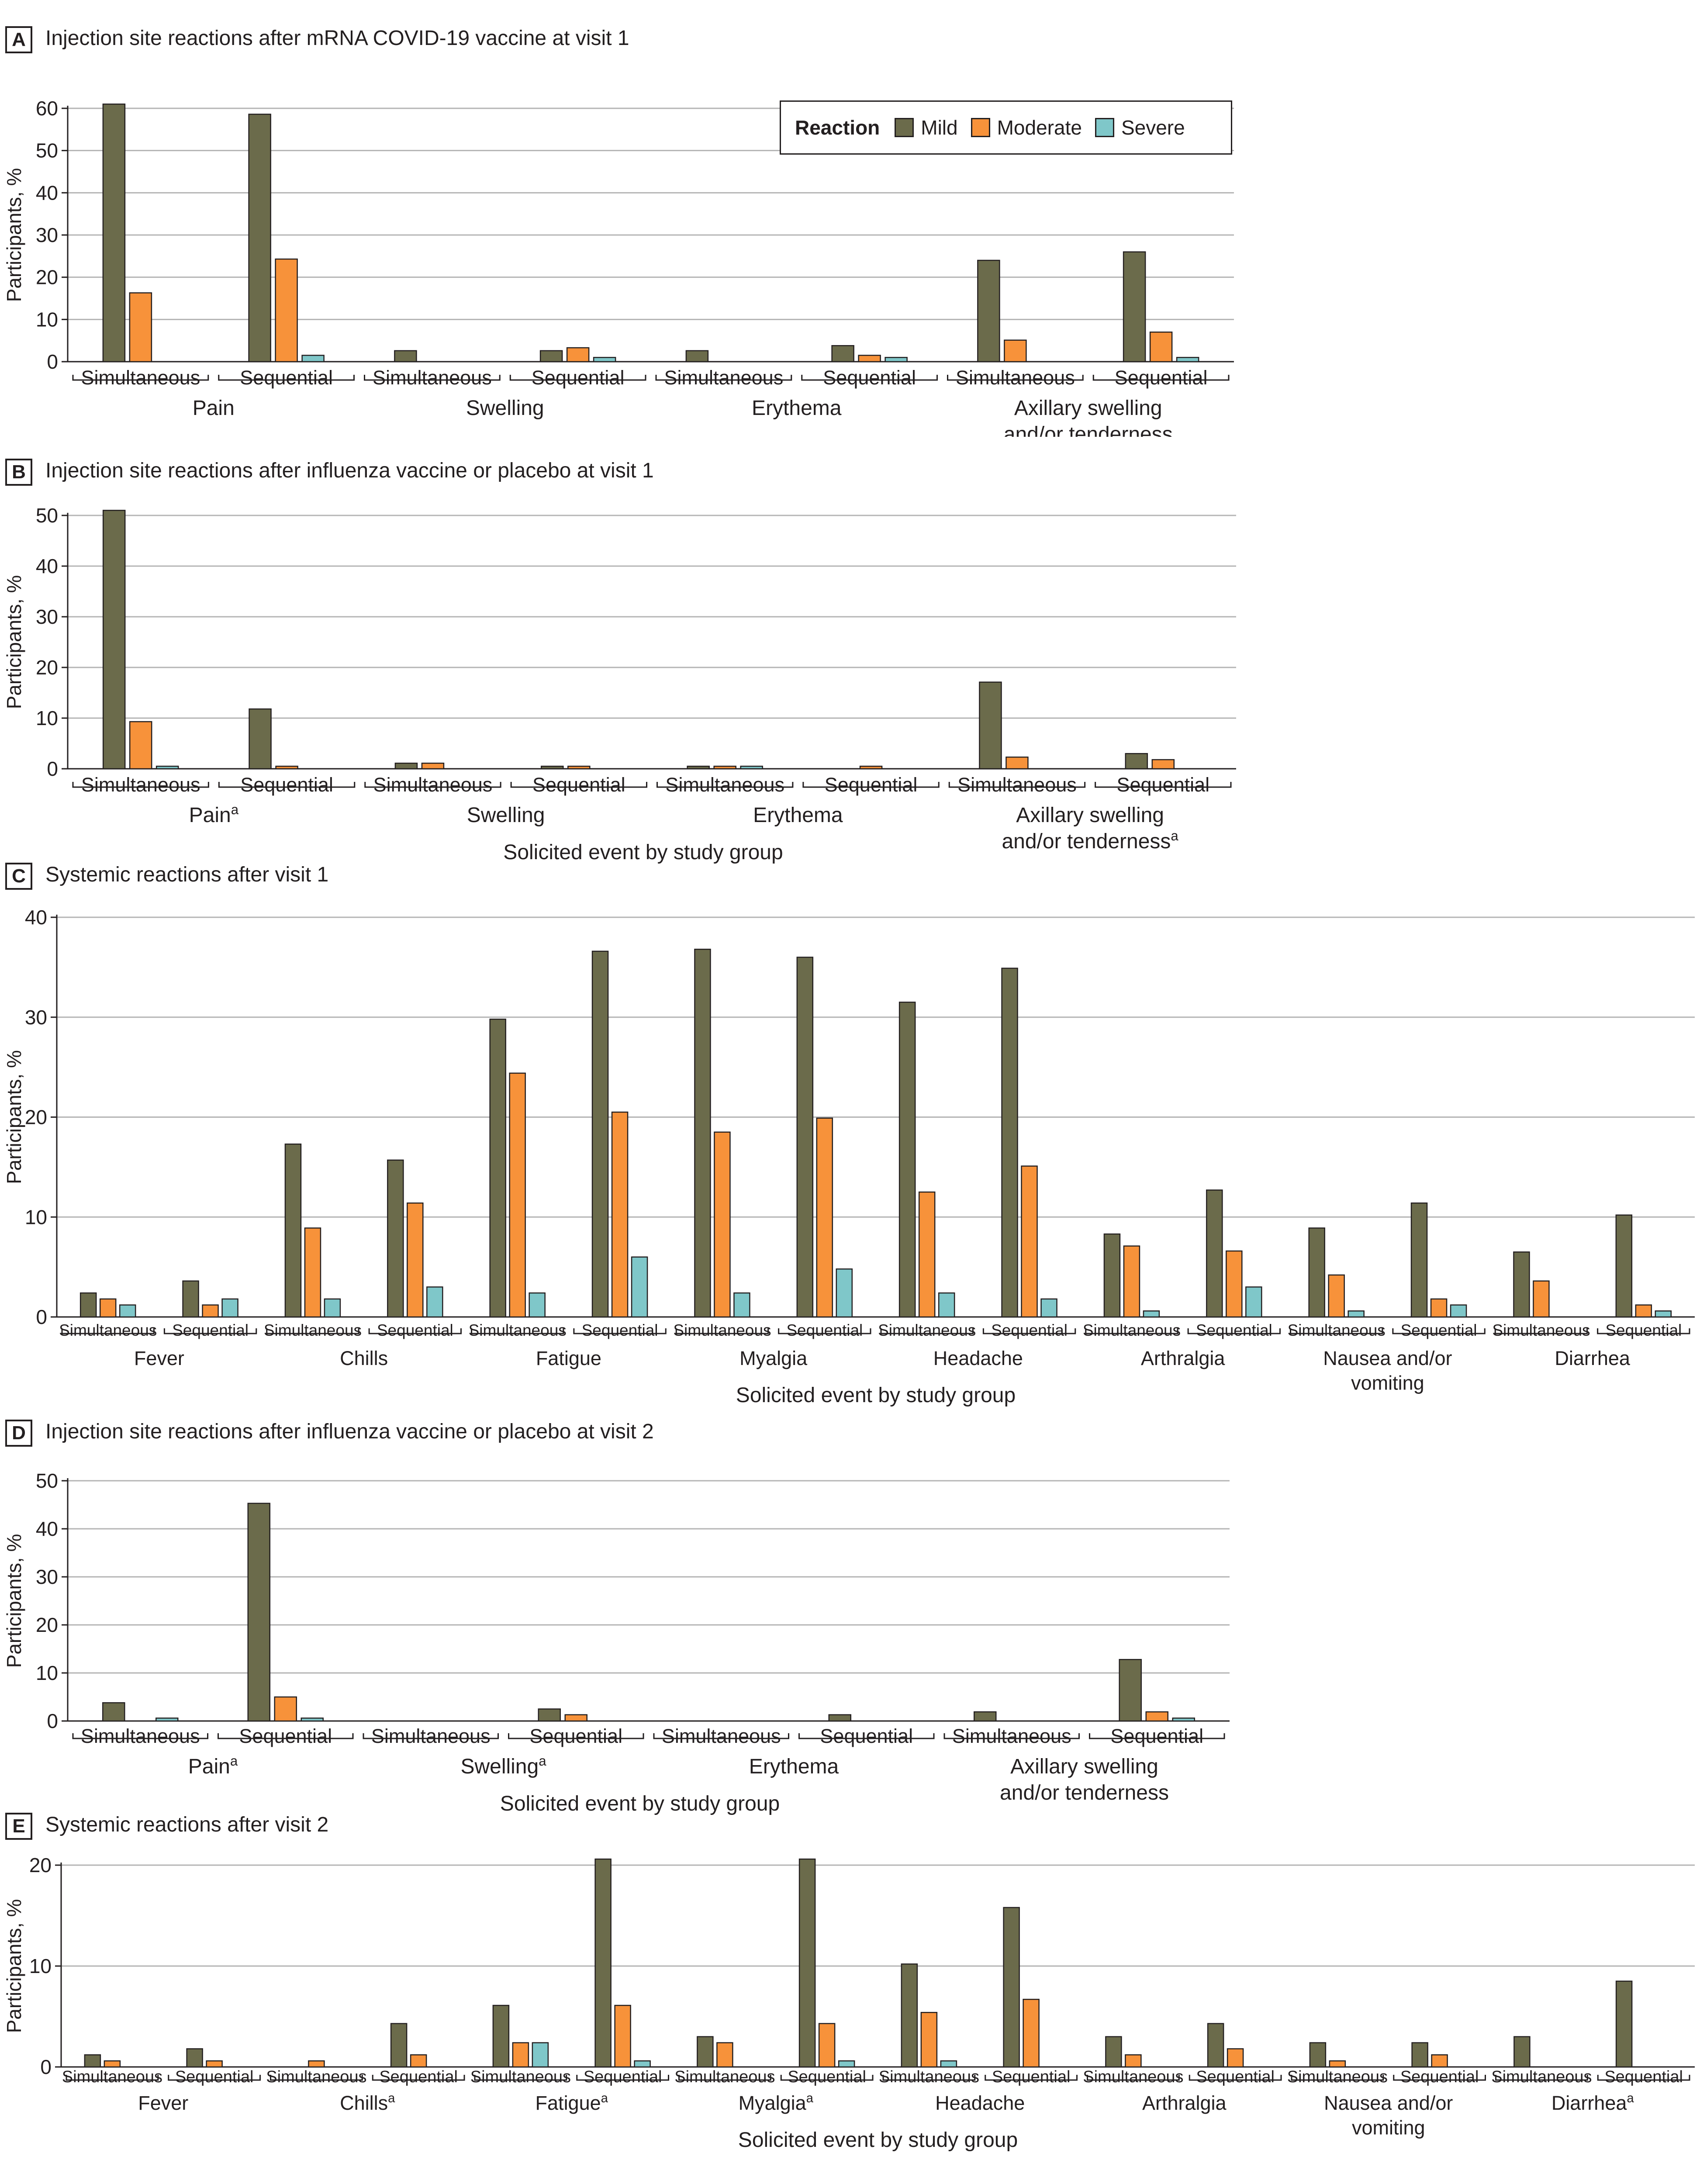 This screenshot has width=1700, height=2184. Describe the element at coordinates (1183, 1358) in the screenshot. I see `event-label: Arthralgia` at that location.